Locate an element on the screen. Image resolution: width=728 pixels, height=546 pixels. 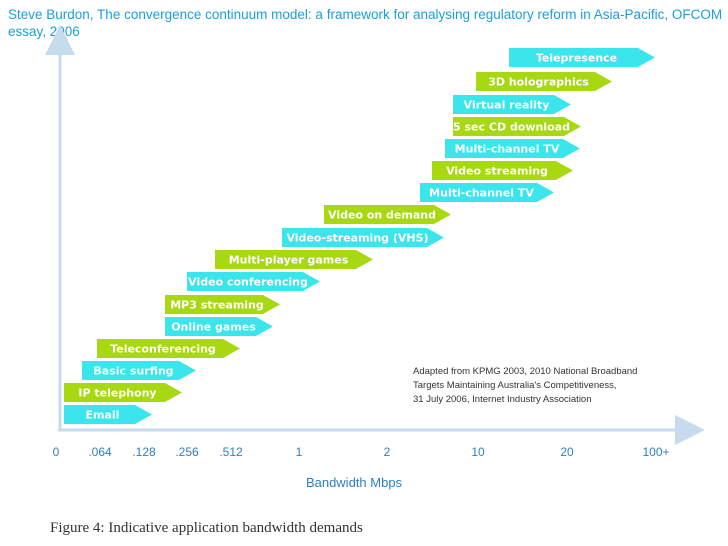
application-label: 5 sec CD download is located at coordinates (511, 127).